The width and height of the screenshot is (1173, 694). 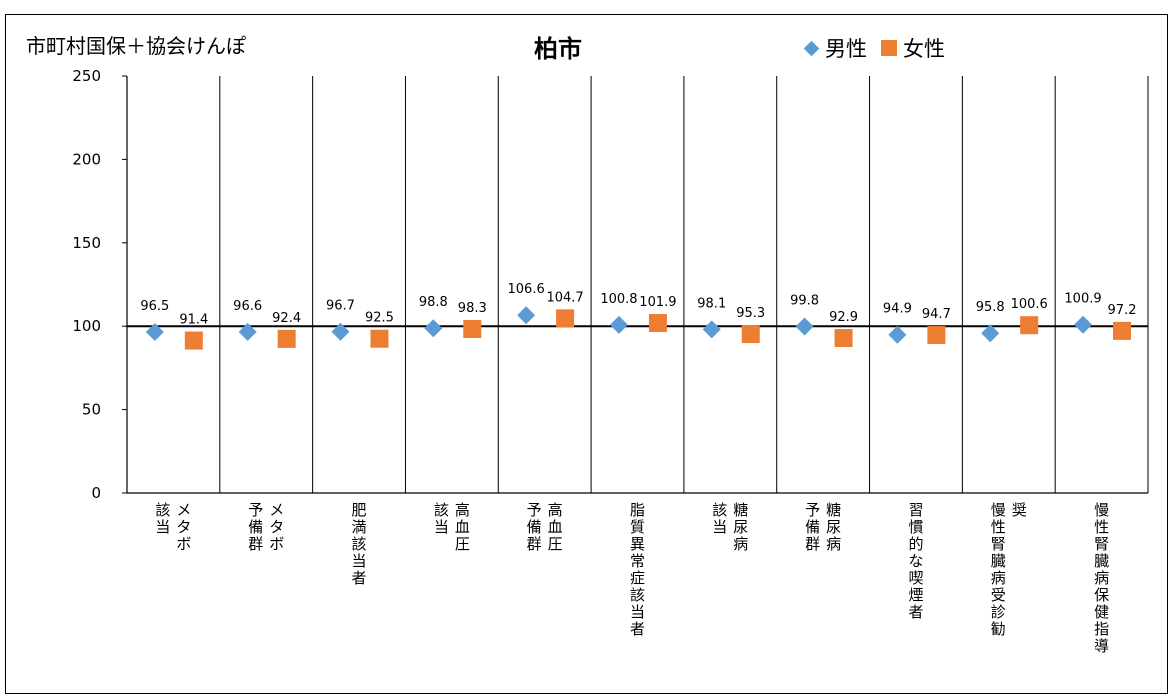 What do you see at coordinates (897, 309) in the screenshot?
I see `data-label-male: 94.9` at bounding box center [897, 309].